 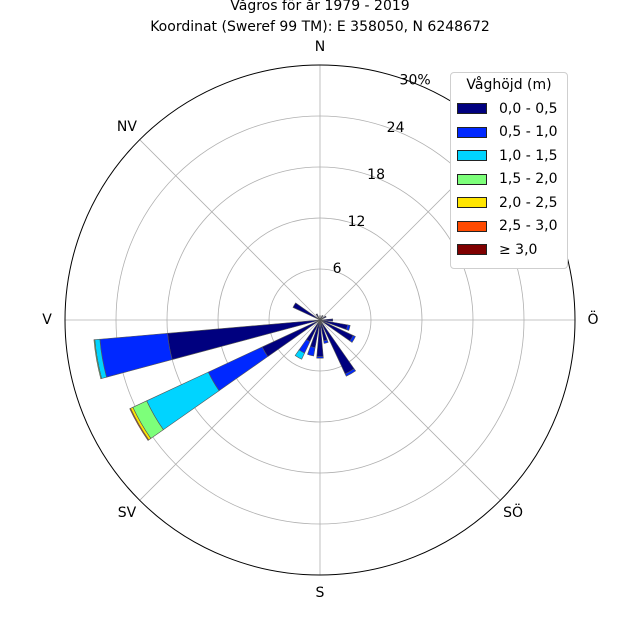 What do you see at coordinates (528, 108) in the screenshot?
I see `legend-label: 0,0 - 0,5` at bounding box center [528, 108].